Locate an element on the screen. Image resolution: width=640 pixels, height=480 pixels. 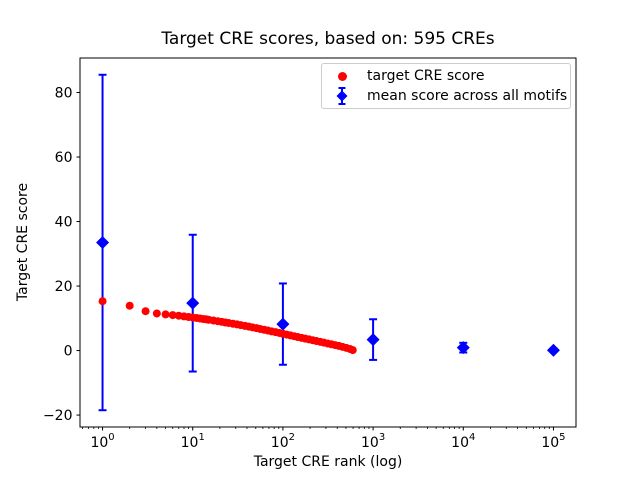
x-tick-label: 10⁰ is located at coordinates (102, 441).